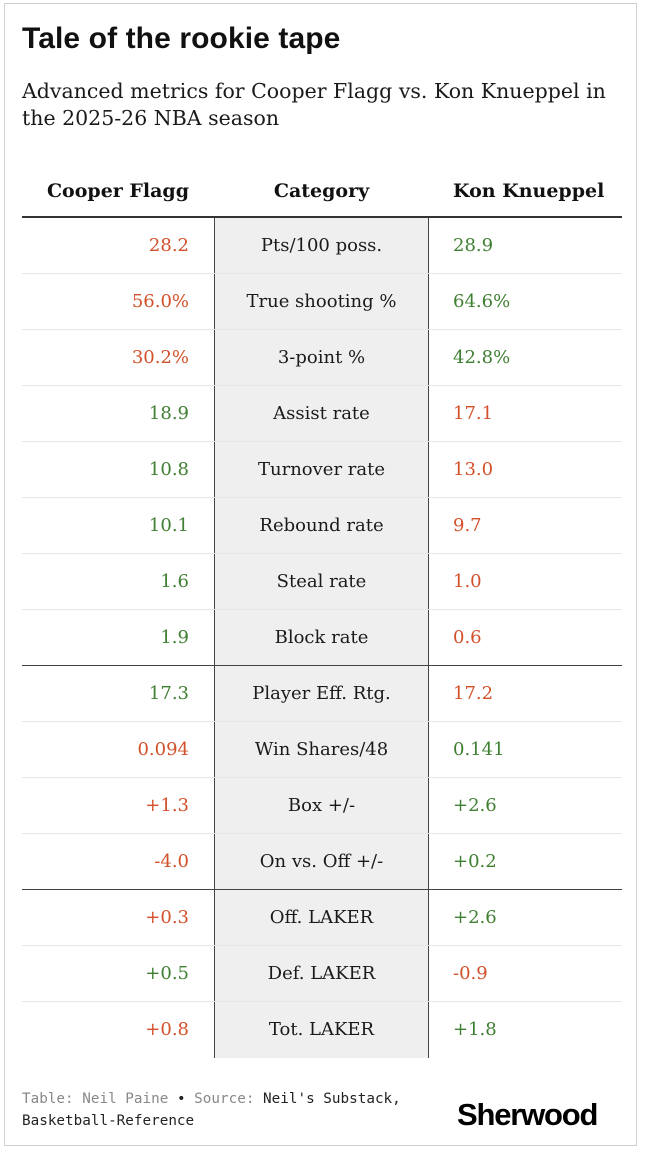 The height and width of the screenshot is (1152, 645). What do you see at coordinates (108, 1121) in the screenshot?
I see `footer-source-2: Basketball-Reference` at bounding box center [108, 1121].